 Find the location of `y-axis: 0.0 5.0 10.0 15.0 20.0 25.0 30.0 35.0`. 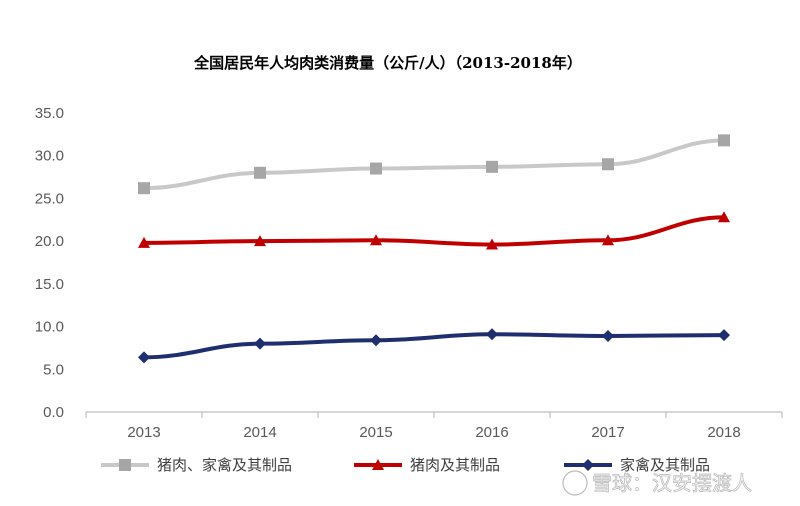

y-axis: 0.0 5.0 10.0 15.0 20.0 25.0 30.0 35.0 is located at coordinates (49, 263).